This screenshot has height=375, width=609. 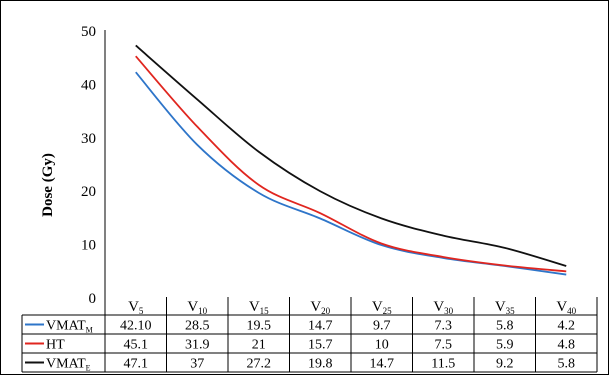 What do you see at coordinates (68, 365) in the screenshot?
I see `legend-label: VMATE` at bounding box center [68, 365].